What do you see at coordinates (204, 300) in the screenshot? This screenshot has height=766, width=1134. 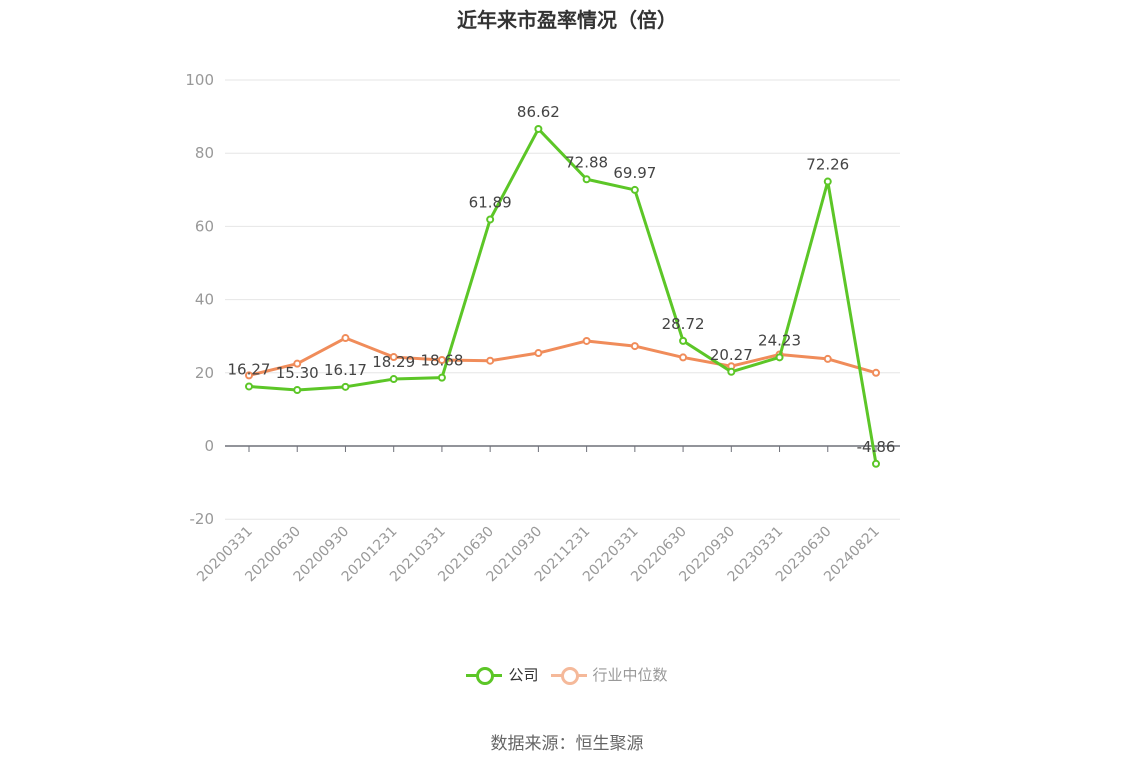 I see `y-tick-label: 40` at bounding box center [204, 300].